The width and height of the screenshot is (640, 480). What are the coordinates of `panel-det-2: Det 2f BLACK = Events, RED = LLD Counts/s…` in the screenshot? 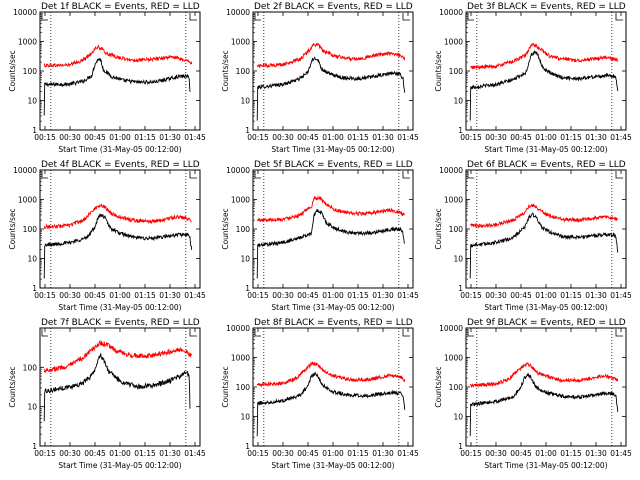 It's located at (320, 78).